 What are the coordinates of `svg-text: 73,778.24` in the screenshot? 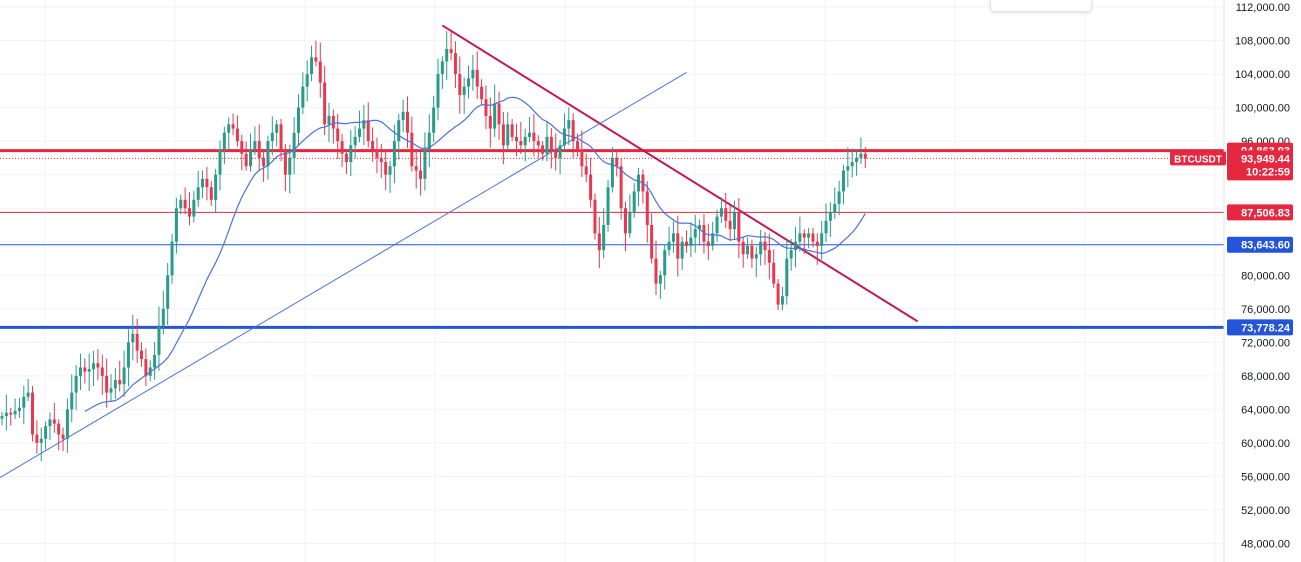 It's located at (1266, 328).